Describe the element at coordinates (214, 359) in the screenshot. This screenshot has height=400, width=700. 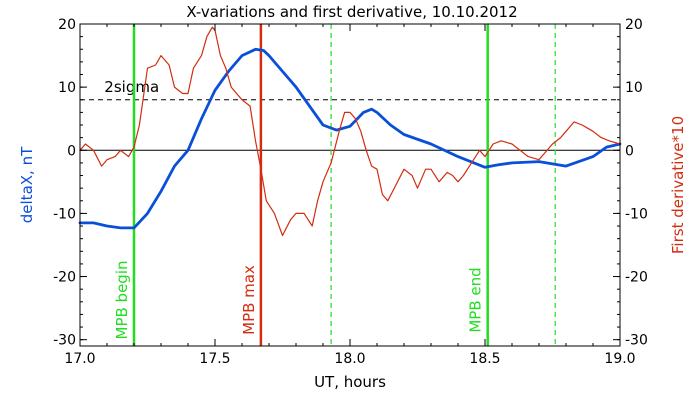
I see `x-tick-label-1: 17.5` at that location.